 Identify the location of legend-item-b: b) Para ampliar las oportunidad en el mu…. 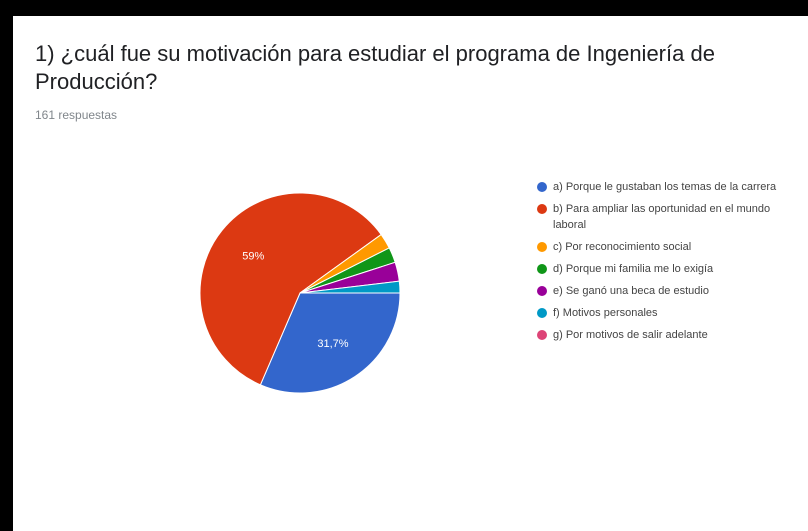
(667, 217).